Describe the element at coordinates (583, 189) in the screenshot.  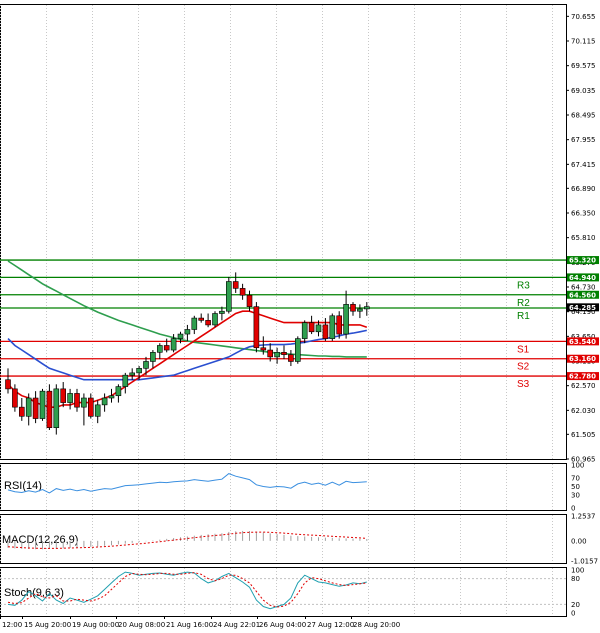
I see `price-tick-label: 66.890` at that location.